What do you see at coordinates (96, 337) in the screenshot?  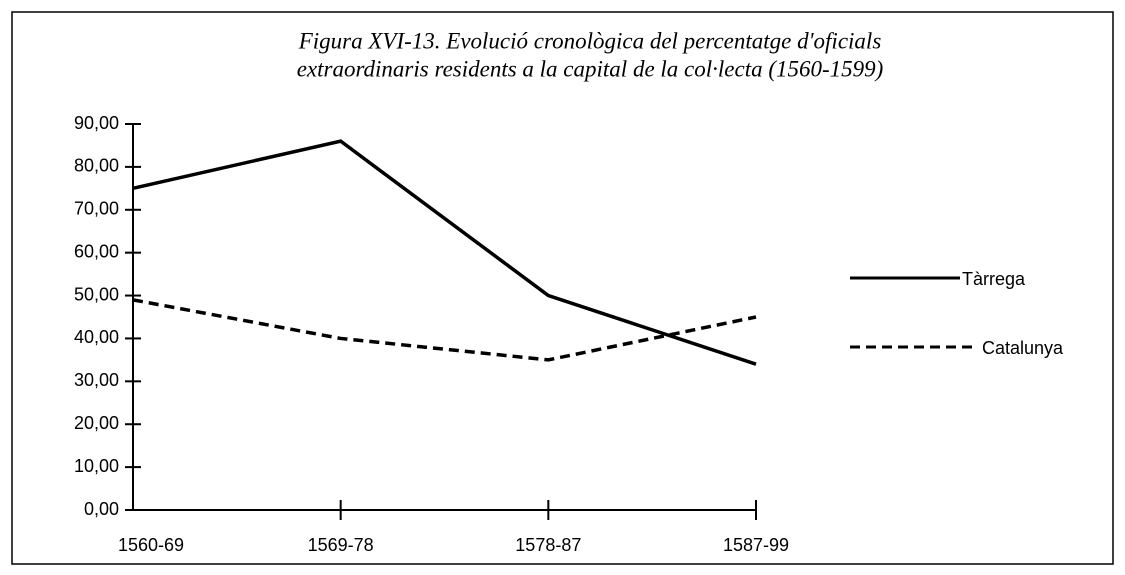 I see `y-tick-label: 40,00` at bounding box center [96, 337].